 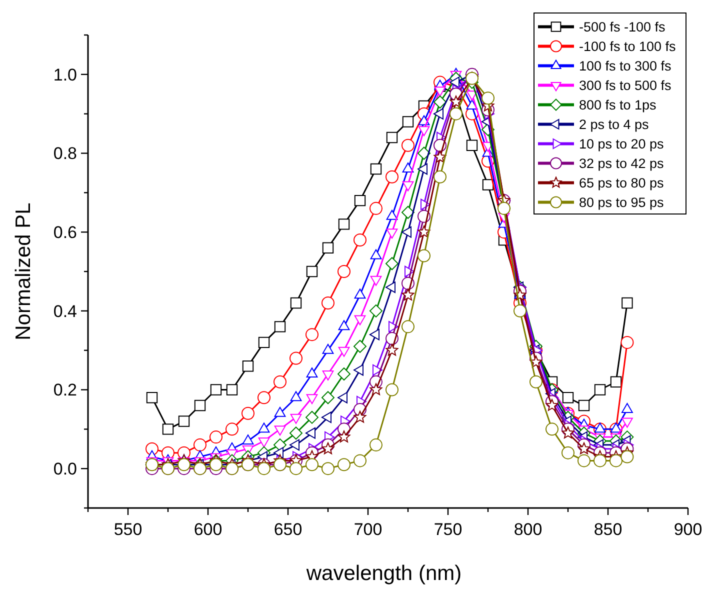 What do you see at coordinates (528, 529) in the screenshot?
I see `x-tick-label: 800` at bounding box center [528, 529].